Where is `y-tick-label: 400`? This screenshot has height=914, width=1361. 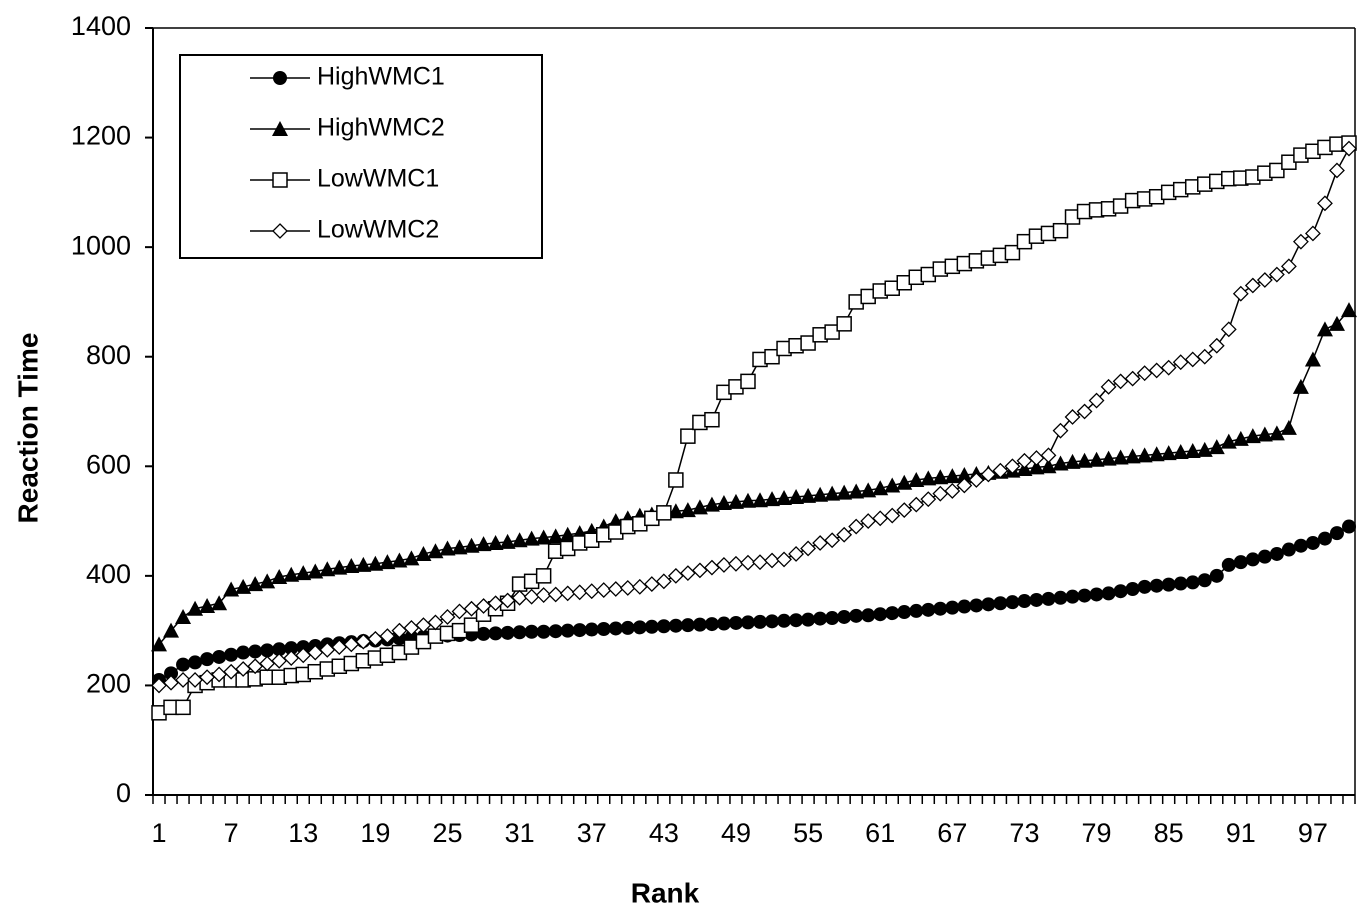 y-tick-label: 400 is located at coordinates (108, 574).